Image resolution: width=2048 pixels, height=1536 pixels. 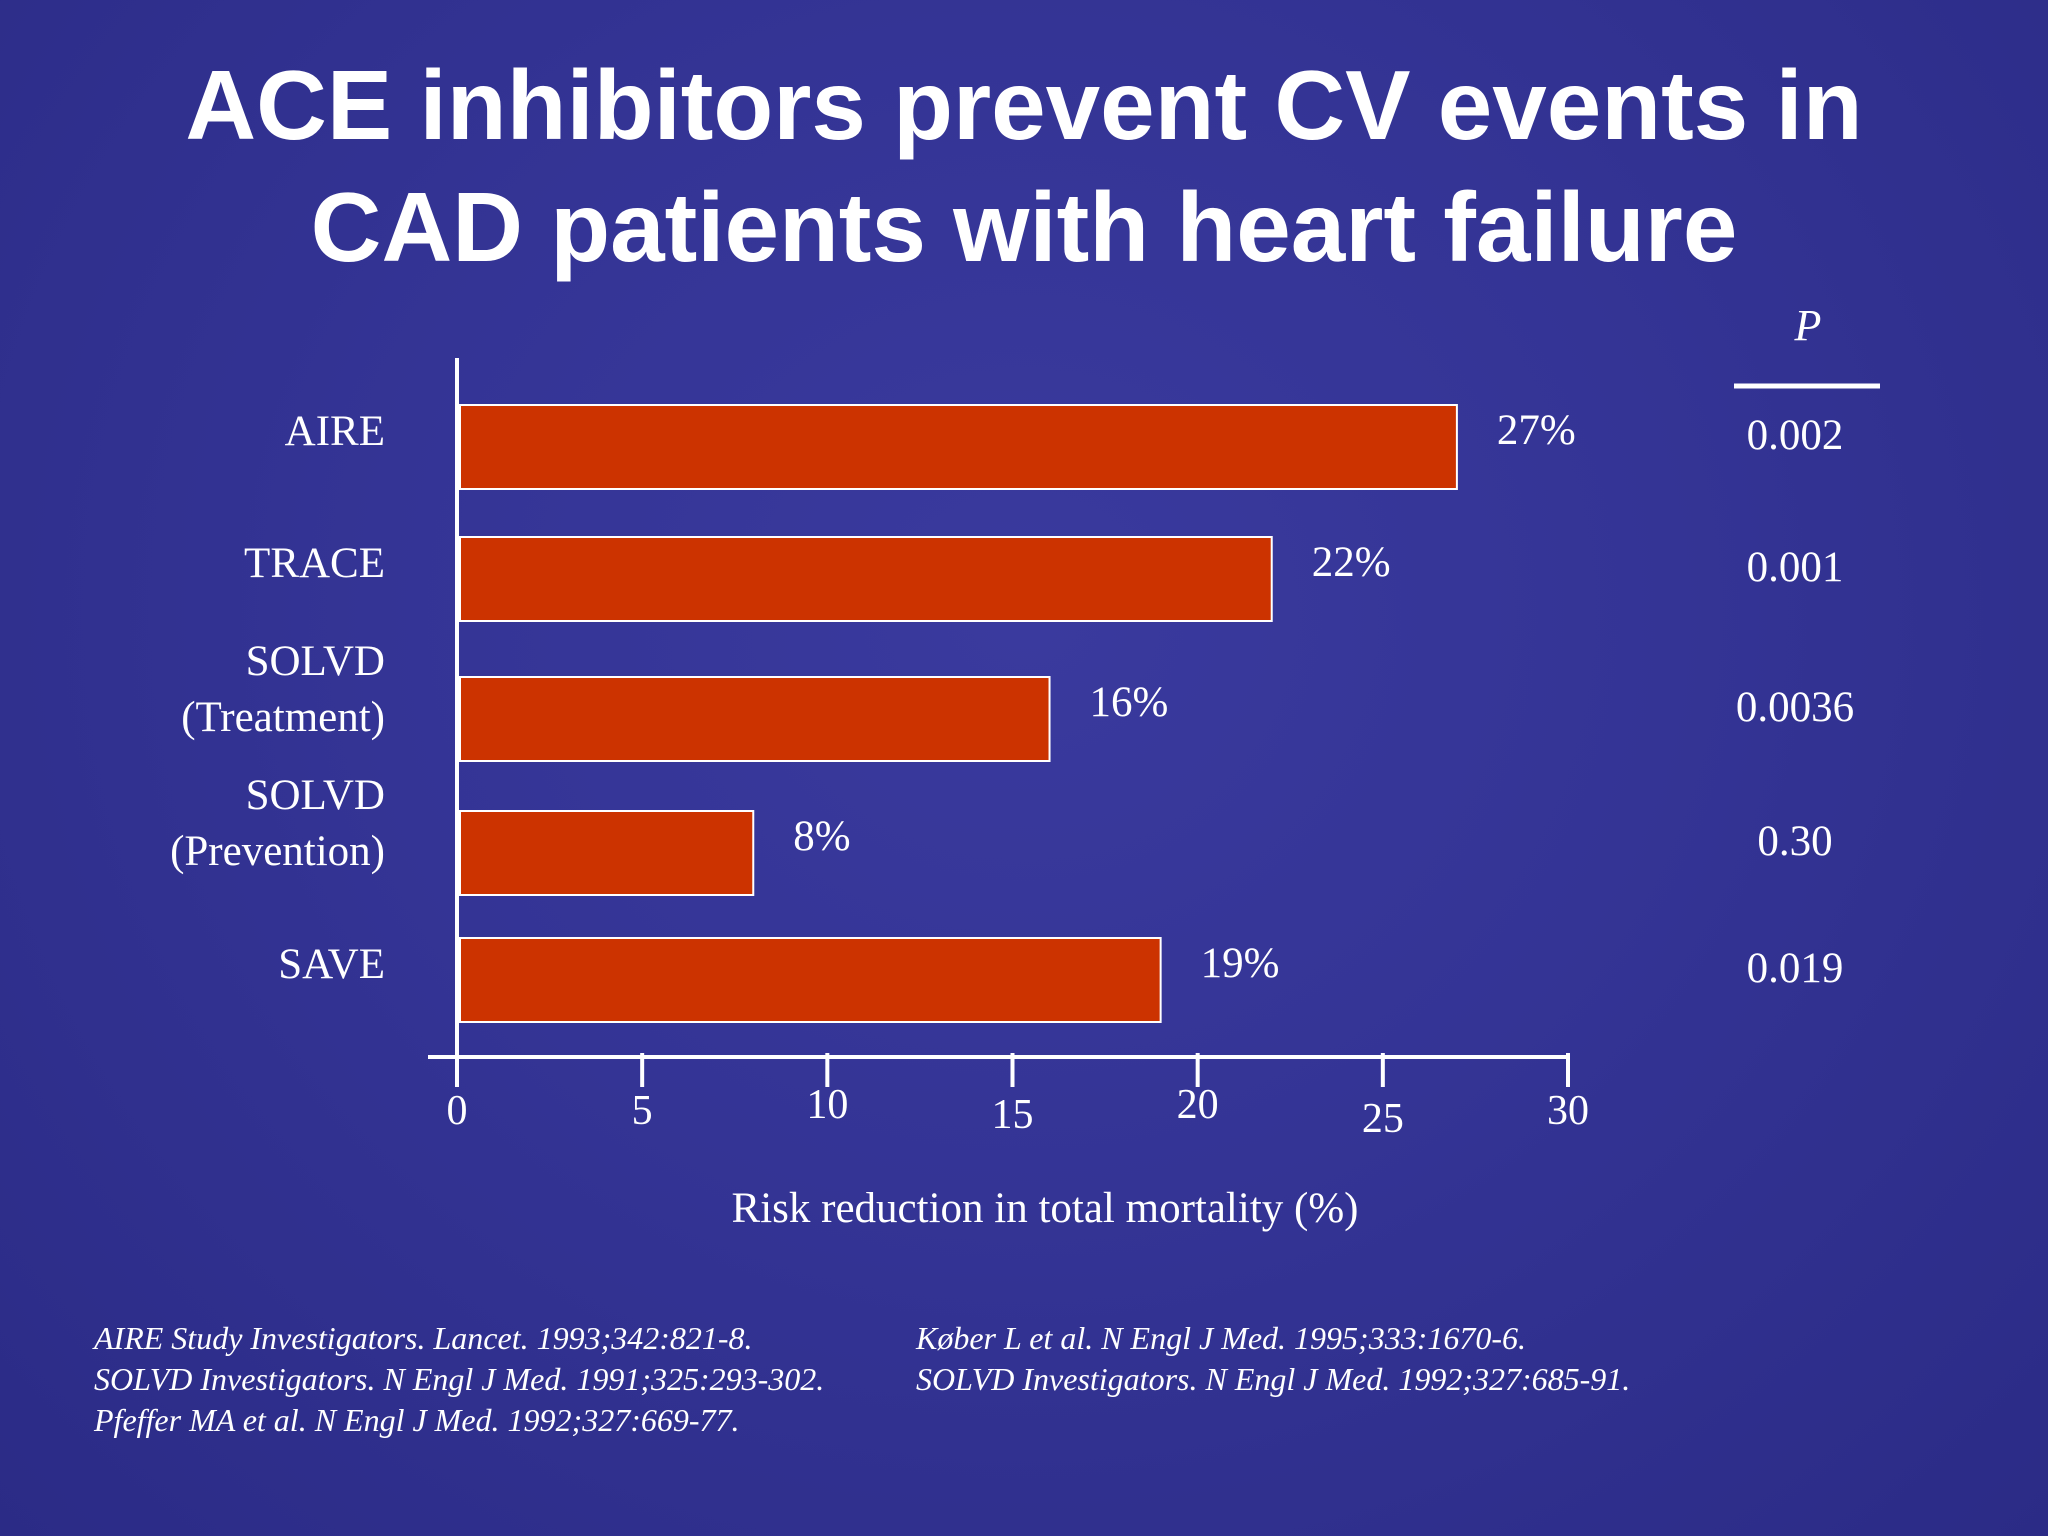 I want to click on category-label: SAVE, so click(x=331, y=964).